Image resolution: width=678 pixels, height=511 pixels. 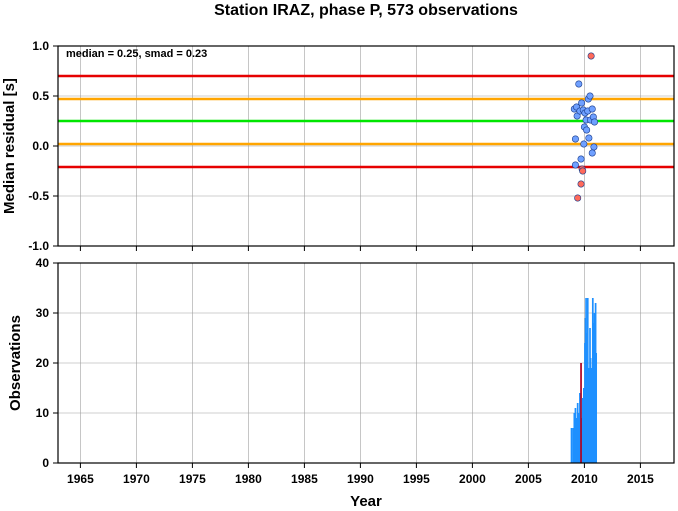 What do you see at coordinates (15, 363) in the screenshot?
I see `observations-y-label: Observations` at bounding box center [15, 363].